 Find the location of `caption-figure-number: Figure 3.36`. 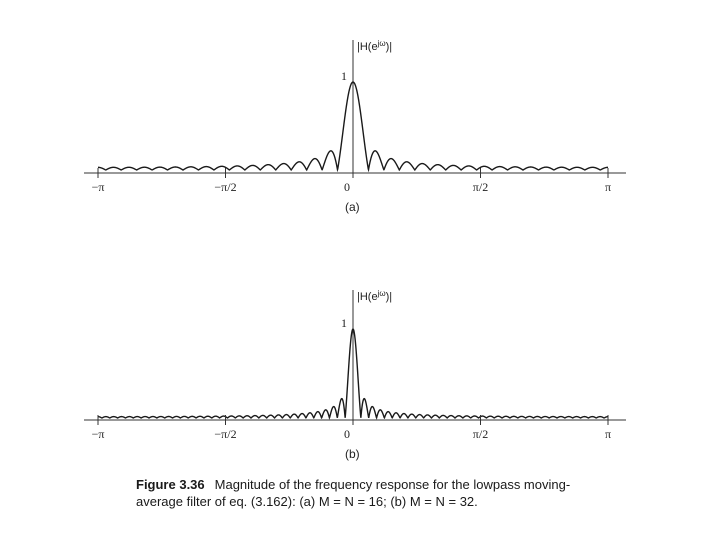

caption-figure-number: Figure 3.36 is located at coordinates (170, 484).